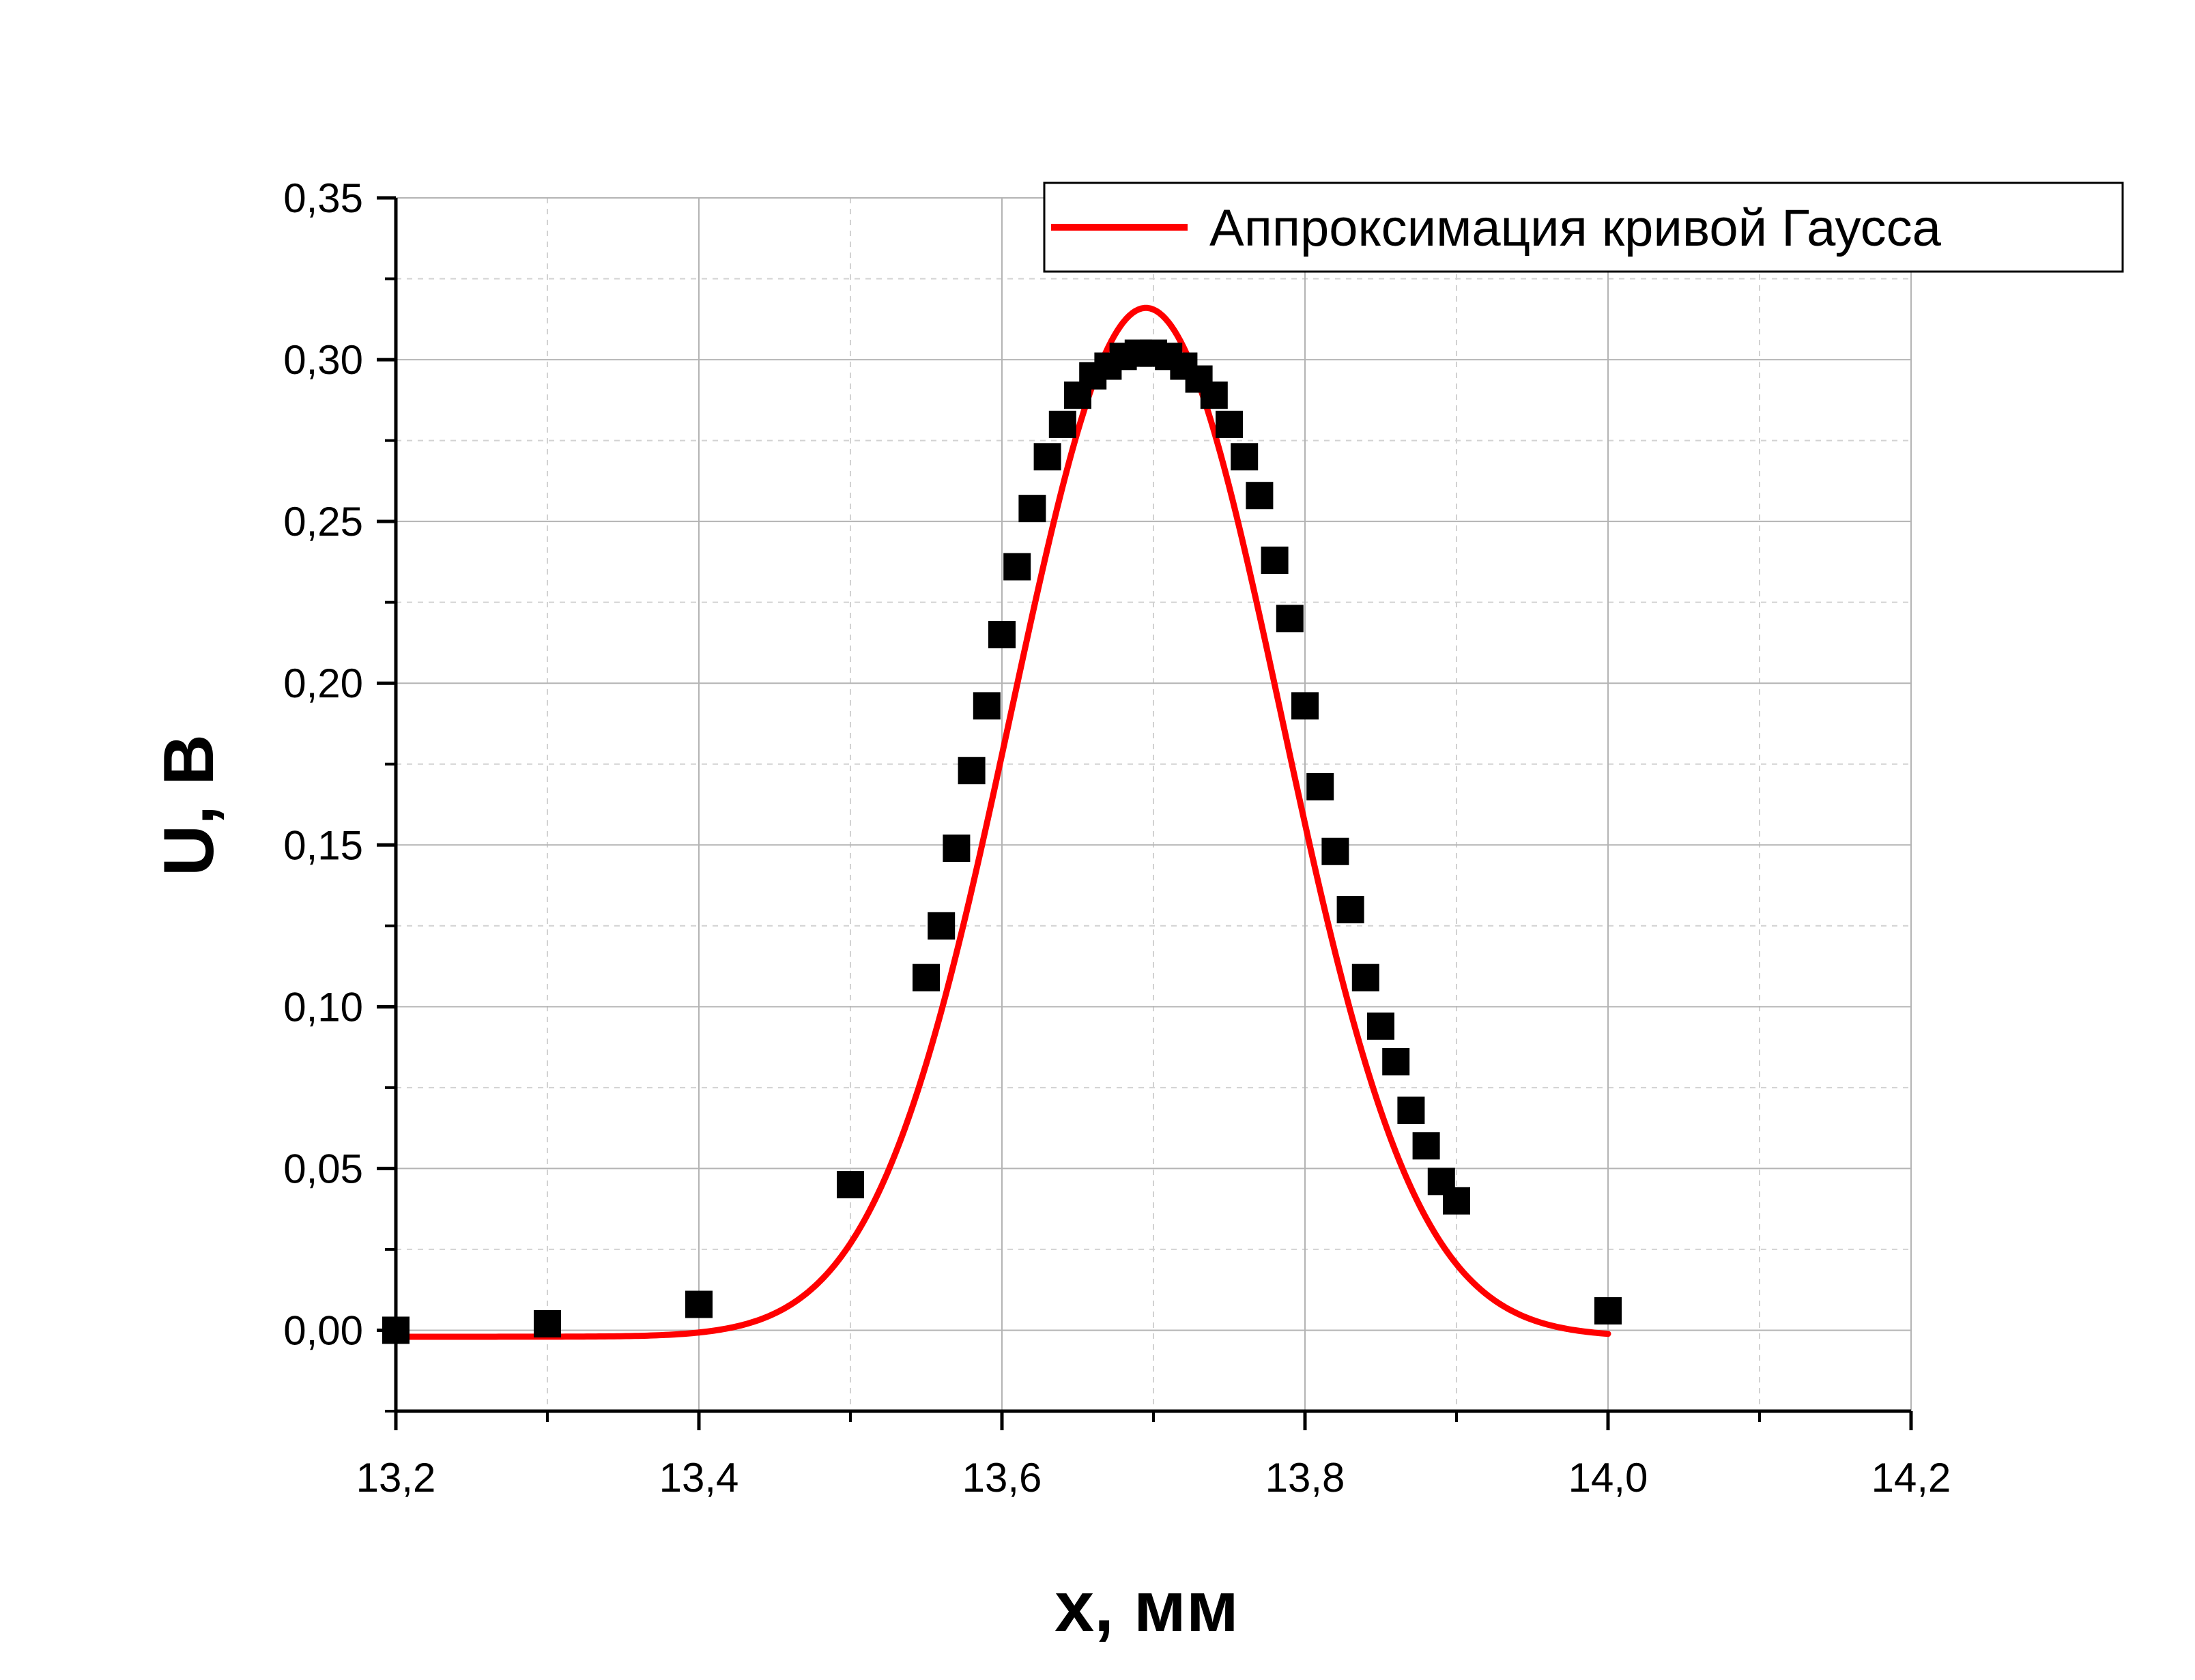  Describe the element at coordinates (189, 805) in the screenshot. I see `y-axis-title: U, В` at that location.